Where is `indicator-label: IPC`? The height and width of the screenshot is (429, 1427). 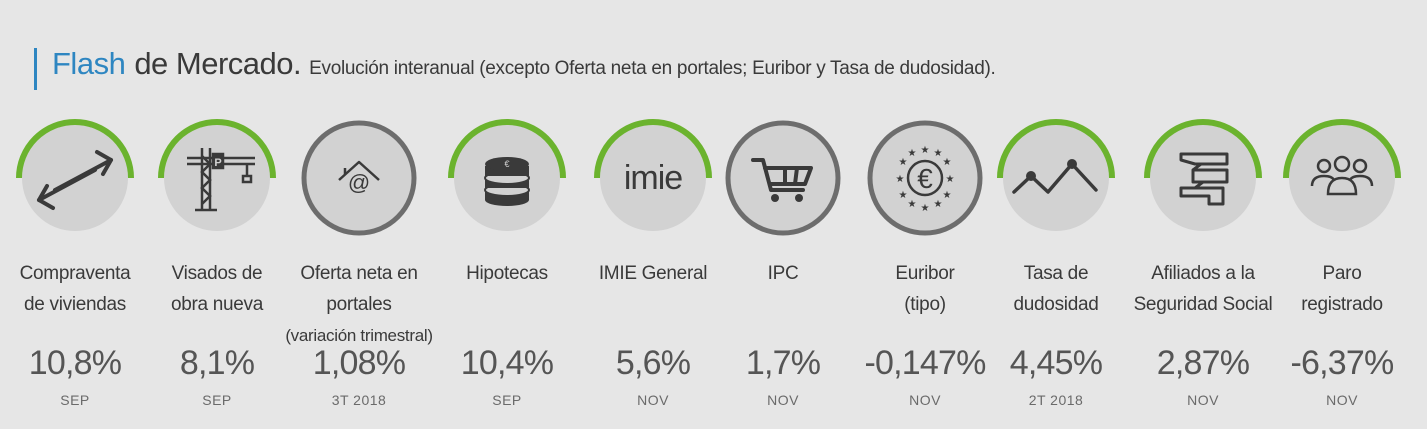
indicator-label: IPC is located at coordinates (783, 273).